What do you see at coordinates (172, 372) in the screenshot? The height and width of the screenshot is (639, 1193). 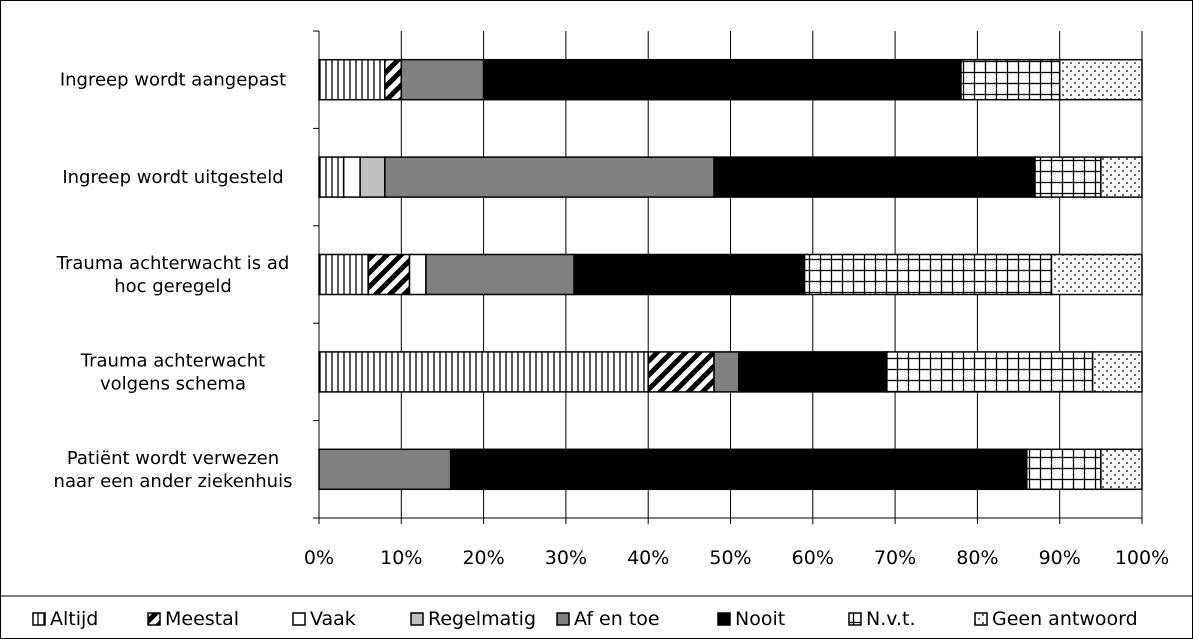 I see `category-label: Trauma achterwacht volgens schema` at bounding box center [172, 372].